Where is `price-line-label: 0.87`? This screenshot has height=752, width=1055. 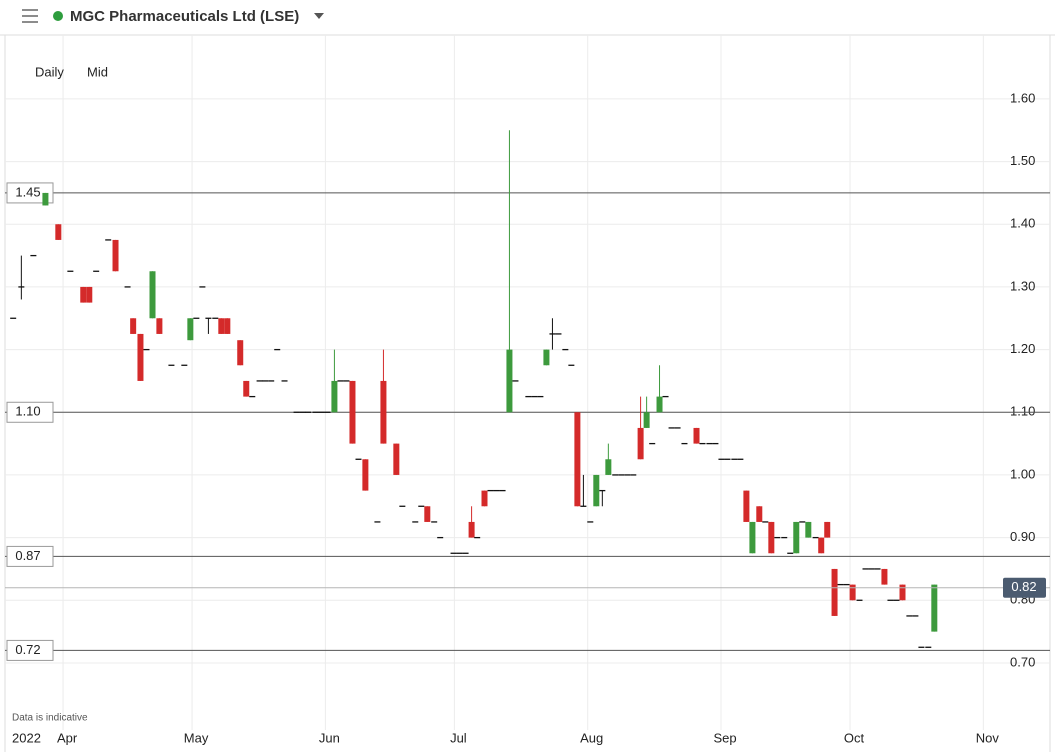
price-line-label: 0.87 is located at coordinates (27, 555).